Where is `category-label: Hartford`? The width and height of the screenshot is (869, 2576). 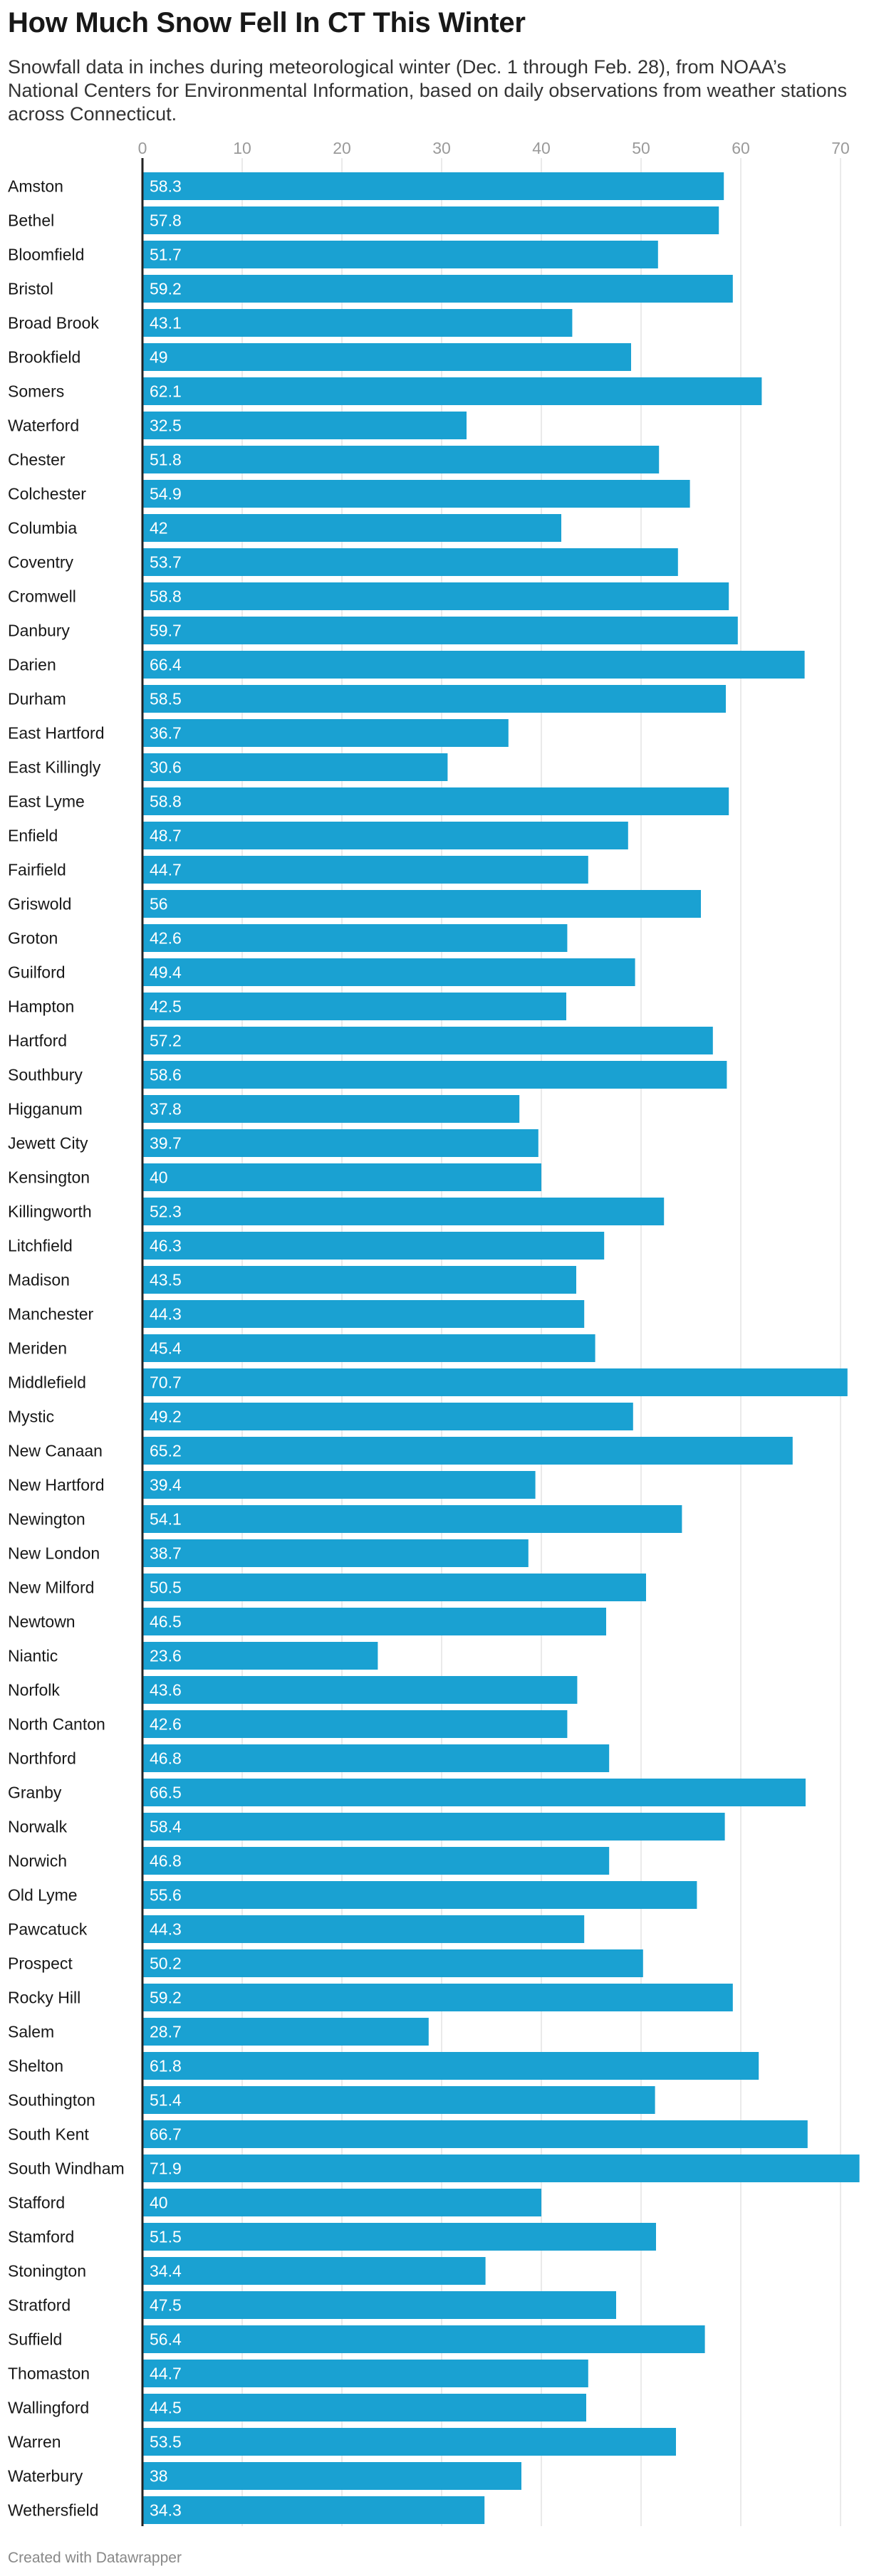 category-label: Hartford is located at coordinates (37, 1041).